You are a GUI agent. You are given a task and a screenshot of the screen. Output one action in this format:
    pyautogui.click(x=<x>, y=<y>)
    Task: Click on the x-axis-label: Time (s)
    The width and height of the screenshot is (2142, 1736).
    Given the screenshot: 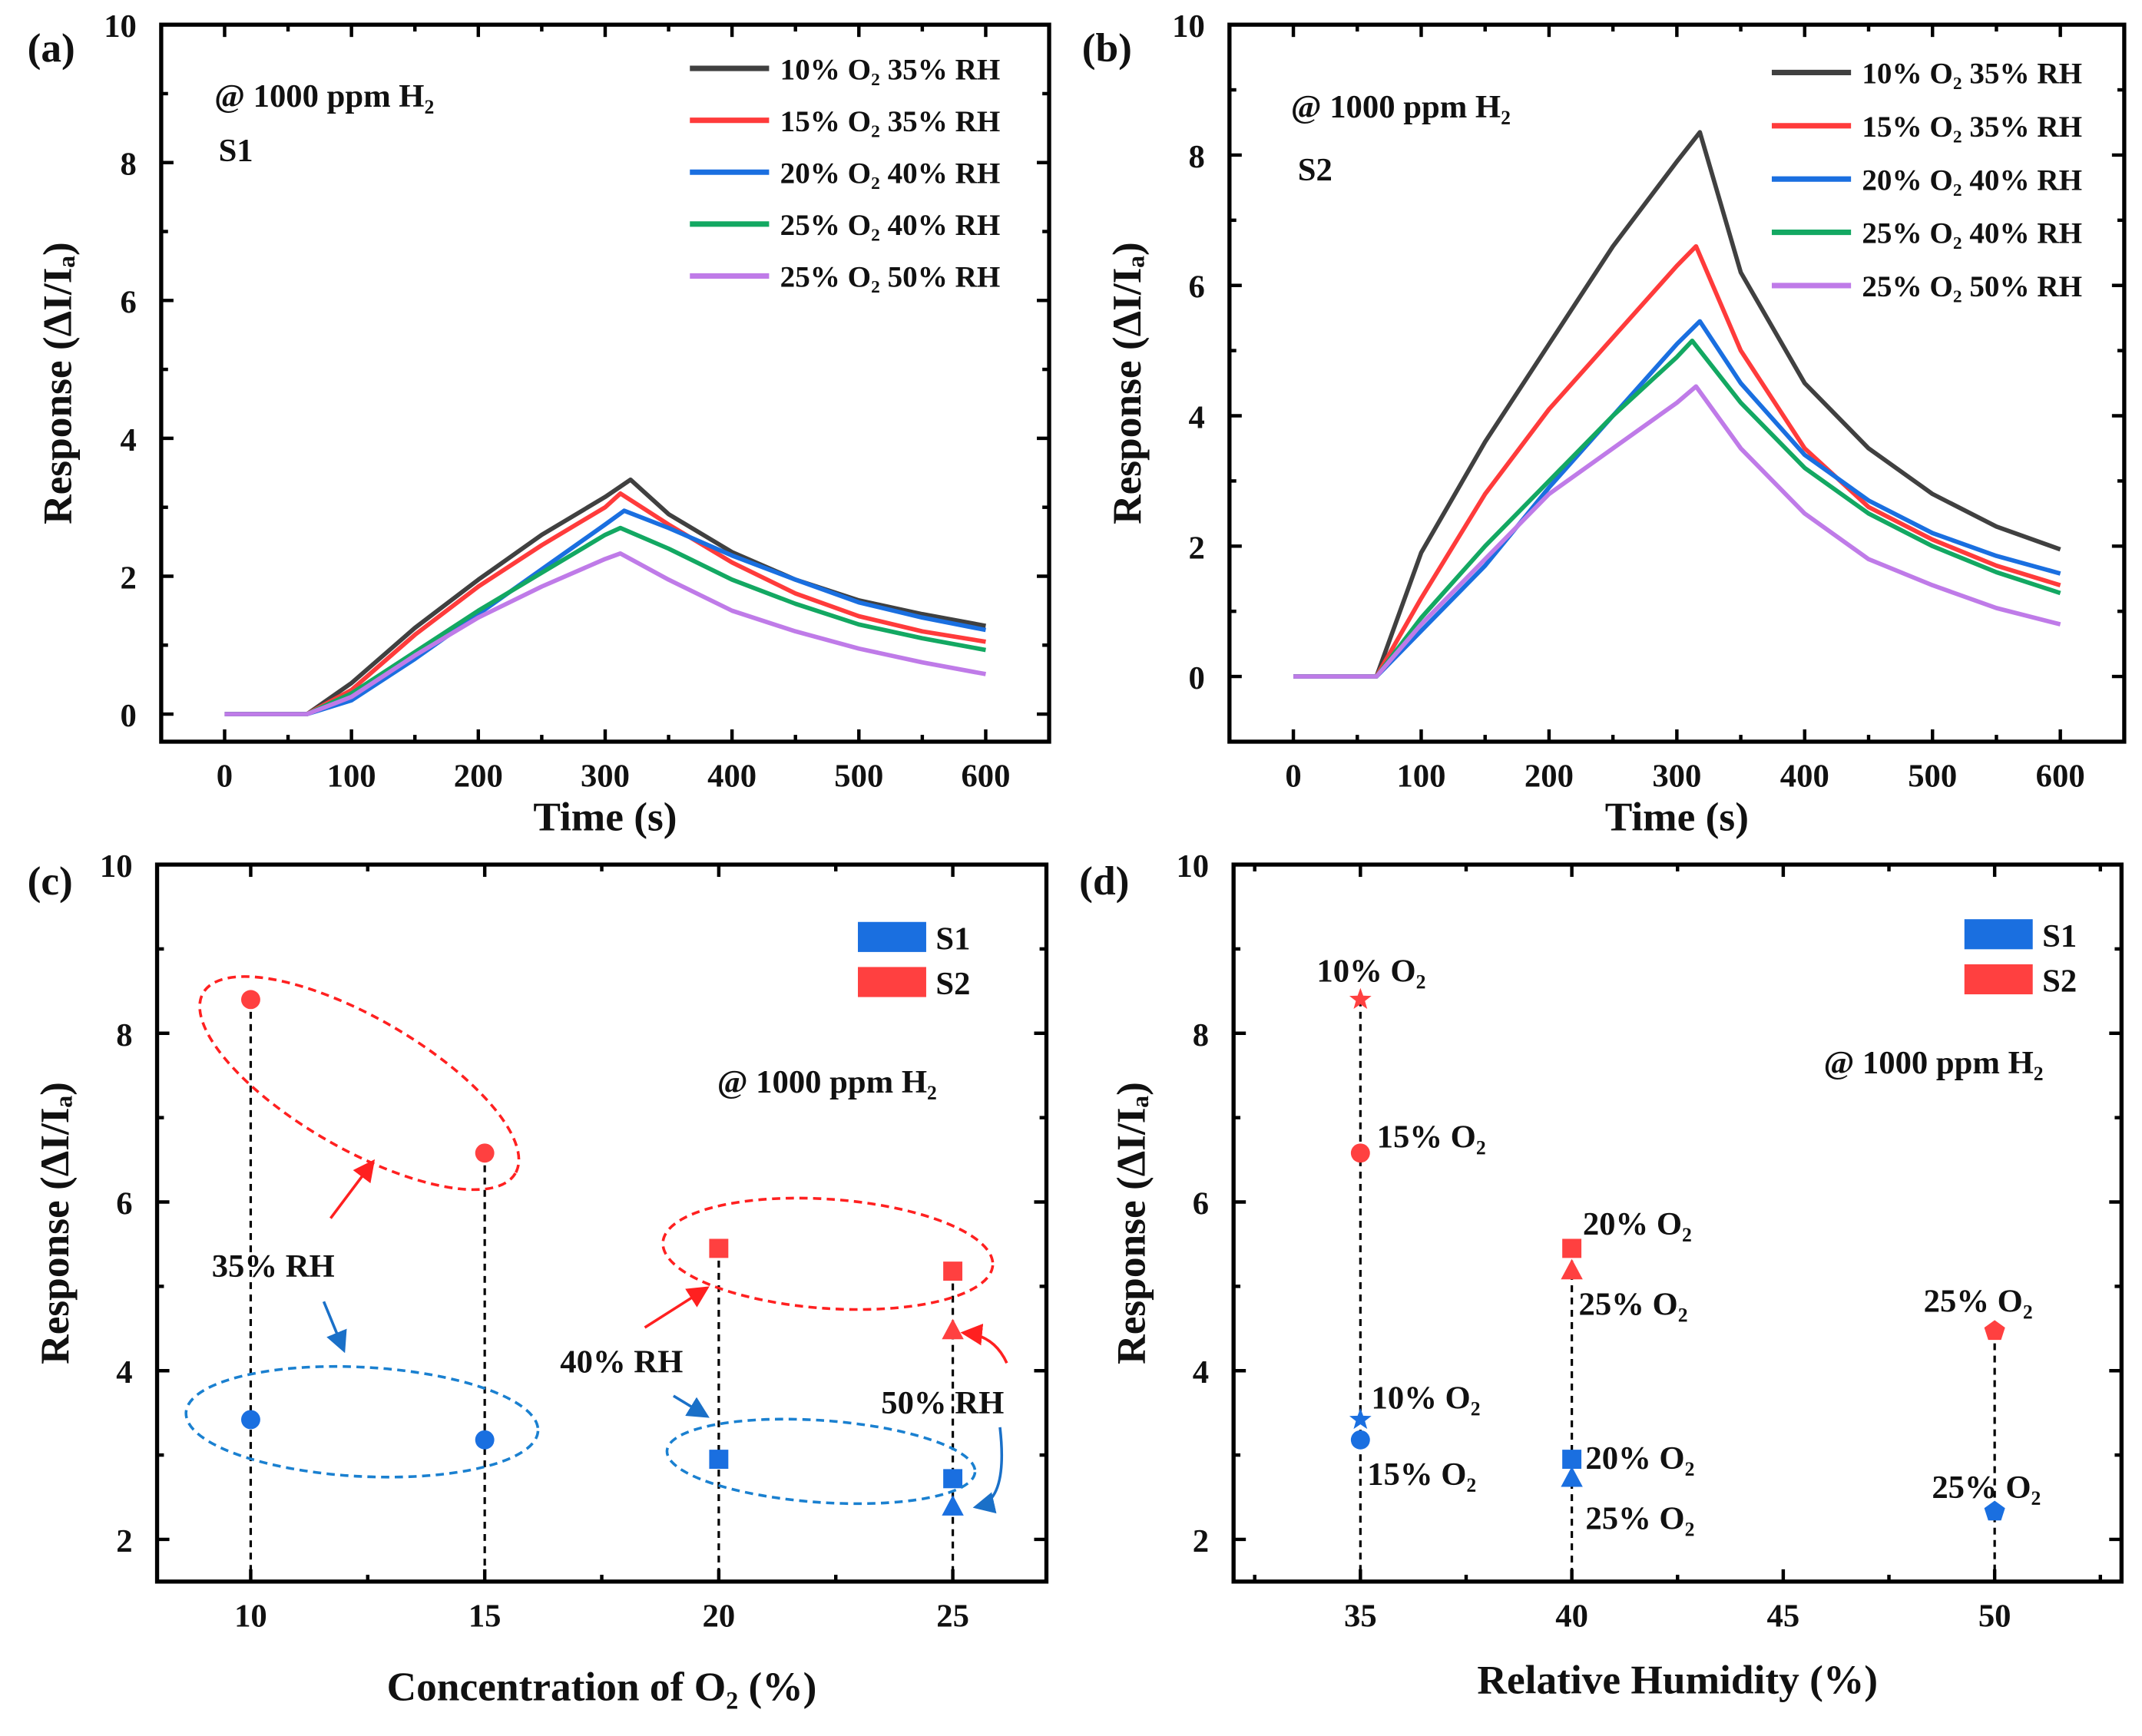 What is the action you would take?
    pyautogui.click(x=605, y=817)
    